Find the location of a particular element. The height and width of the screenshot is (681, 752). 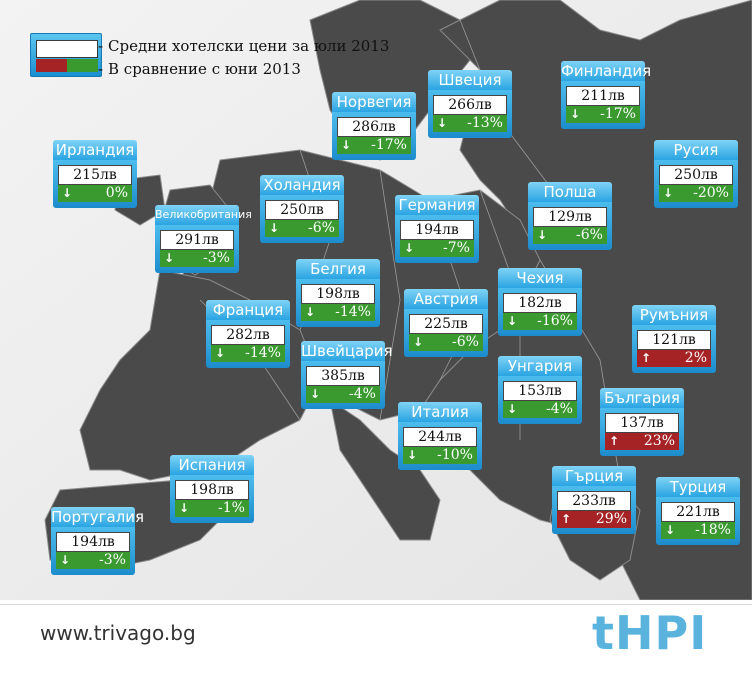

change-percent: -16% is located at coordinates (555, 321).